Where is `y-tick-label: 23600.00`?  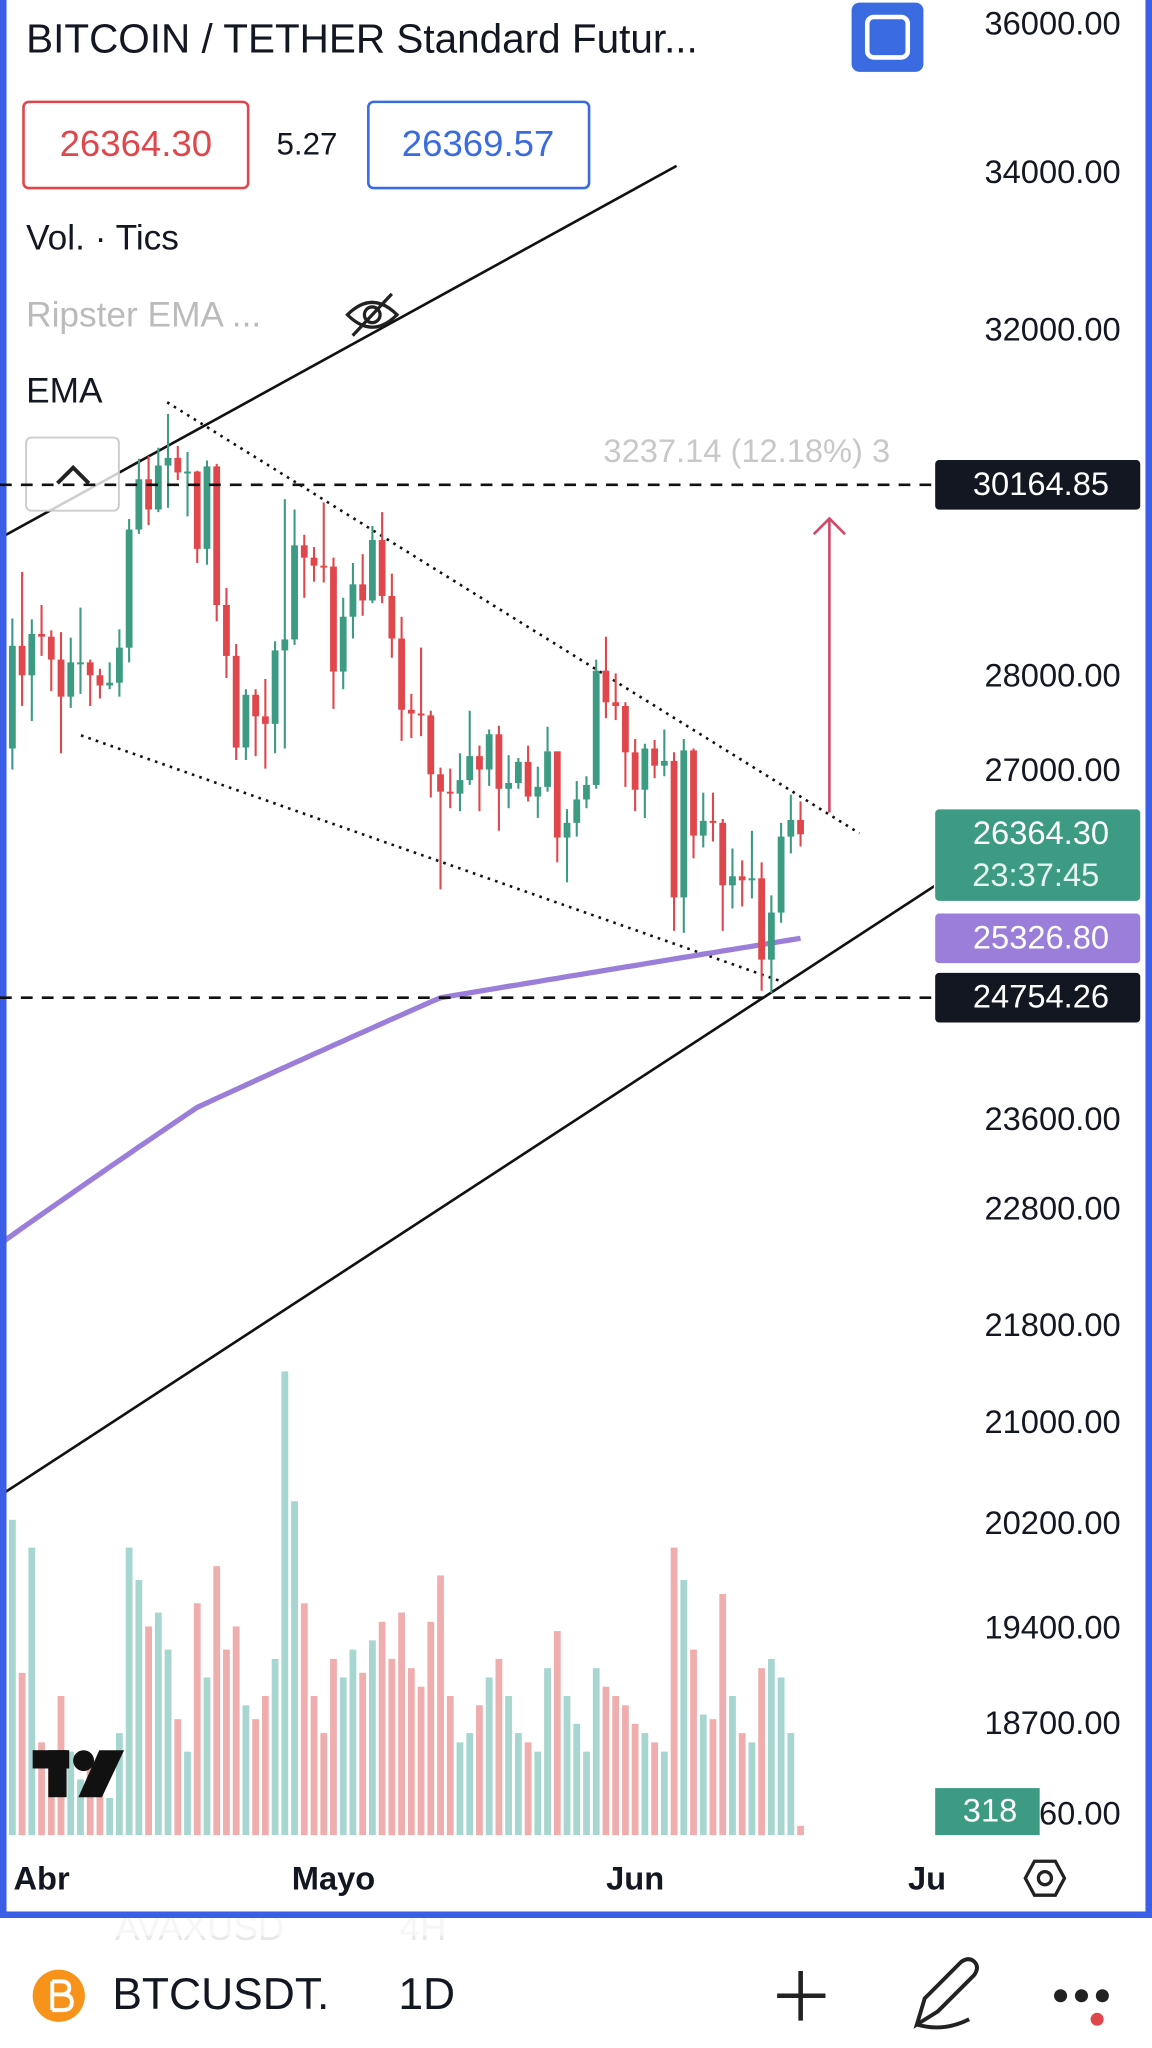
y-tick-label: 23600.00 is located at coordinates (1052, 1118).